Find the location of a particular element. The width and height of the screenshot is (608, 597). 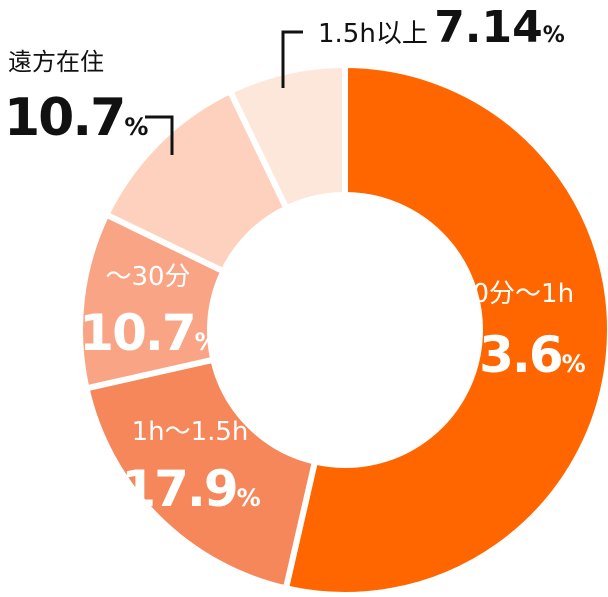

slice-category-3: 〜30分 is located at coordinates (147, 277).